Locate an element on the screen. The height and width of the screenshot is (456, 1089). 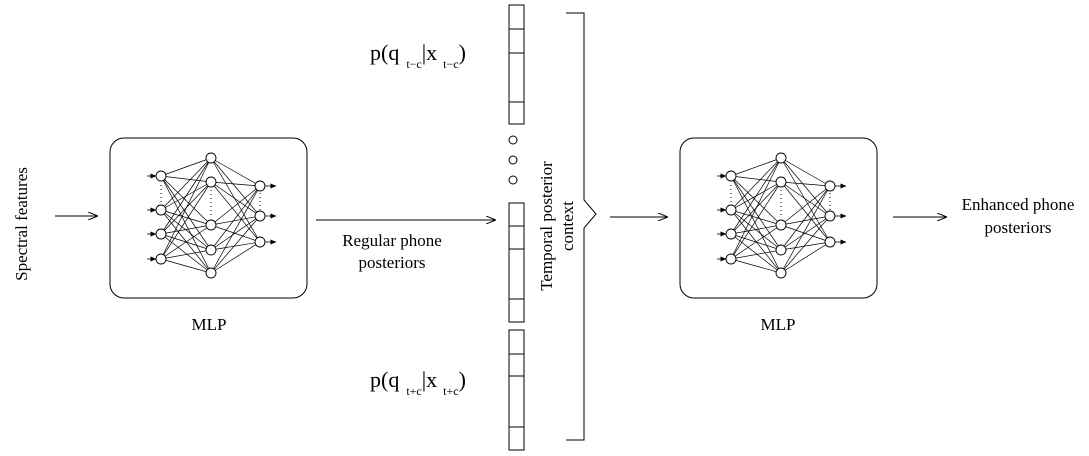
top-formula-q-sub: t−c is located at coordinates (413, 64).